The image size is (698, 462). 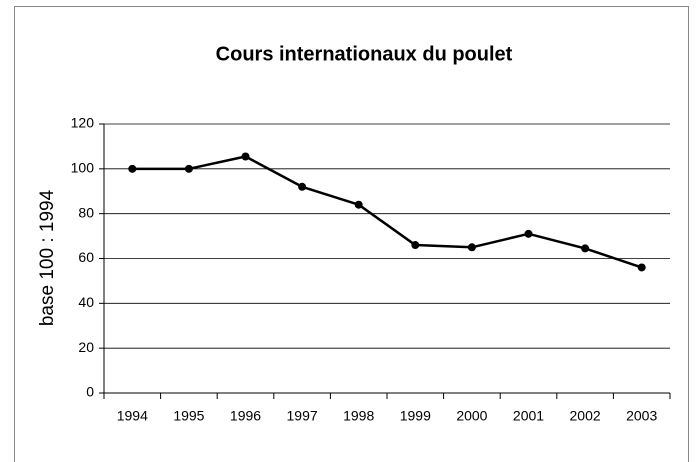 I want to click on x-tick-label: 2002, so click(x=585, y=416).